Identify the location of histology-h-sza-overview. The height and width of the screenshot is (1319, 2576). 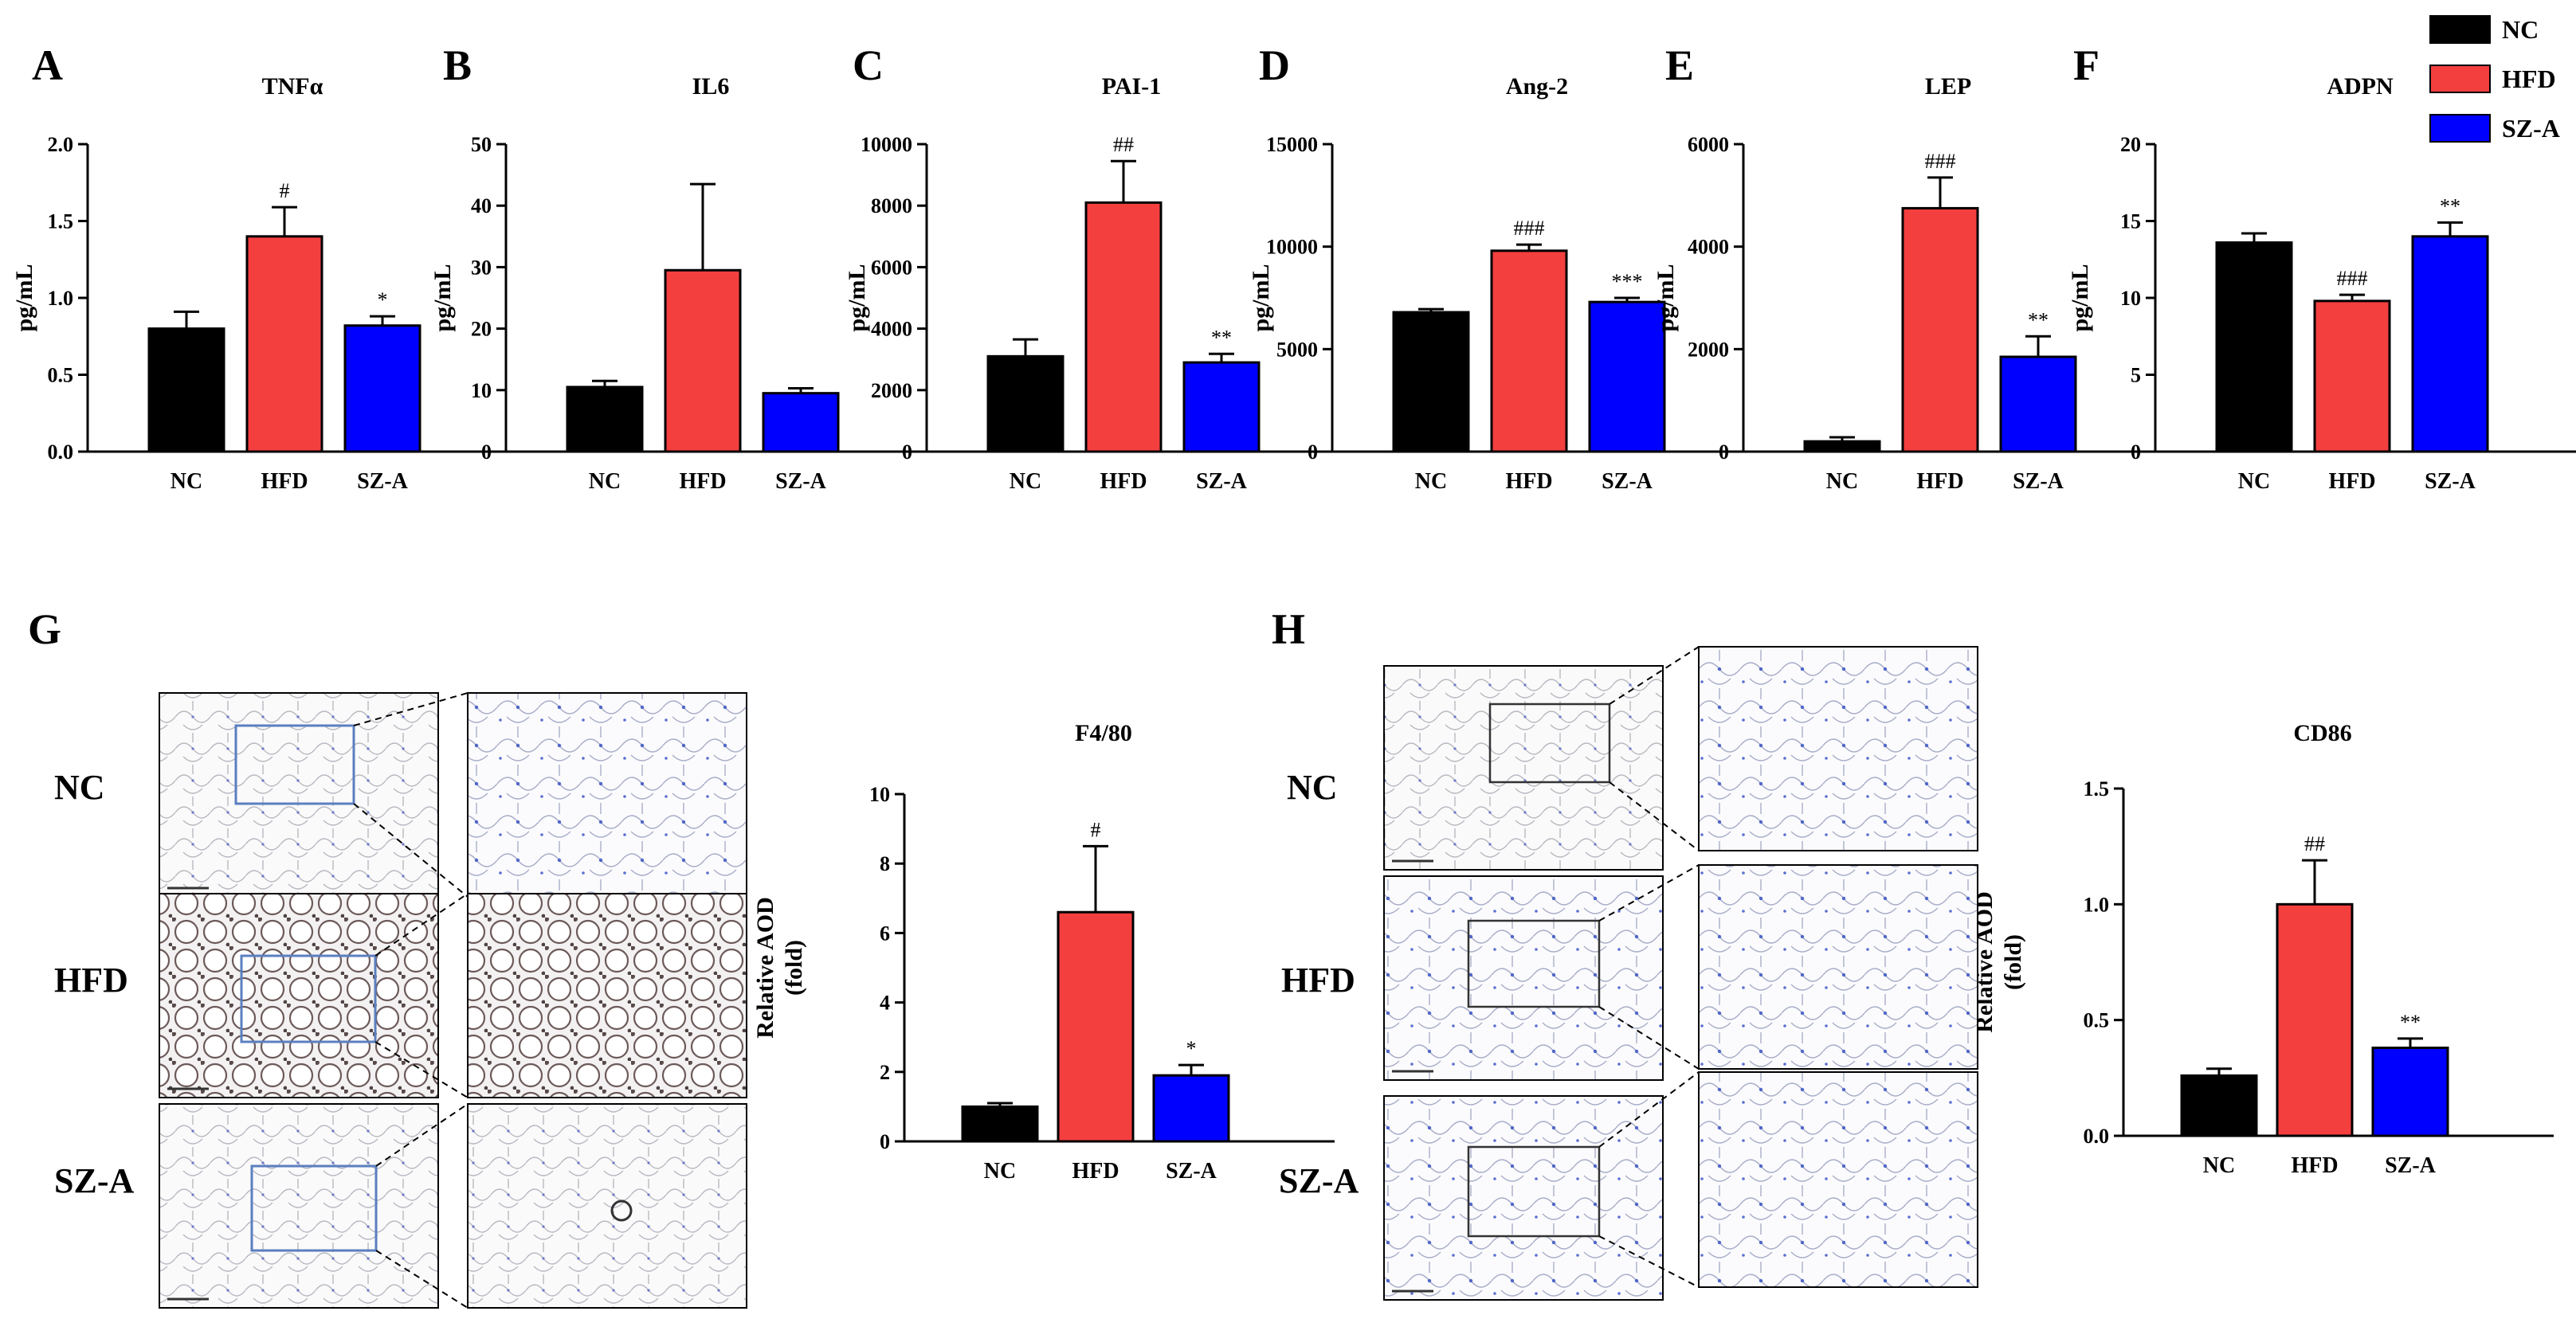
(1523, 1198).